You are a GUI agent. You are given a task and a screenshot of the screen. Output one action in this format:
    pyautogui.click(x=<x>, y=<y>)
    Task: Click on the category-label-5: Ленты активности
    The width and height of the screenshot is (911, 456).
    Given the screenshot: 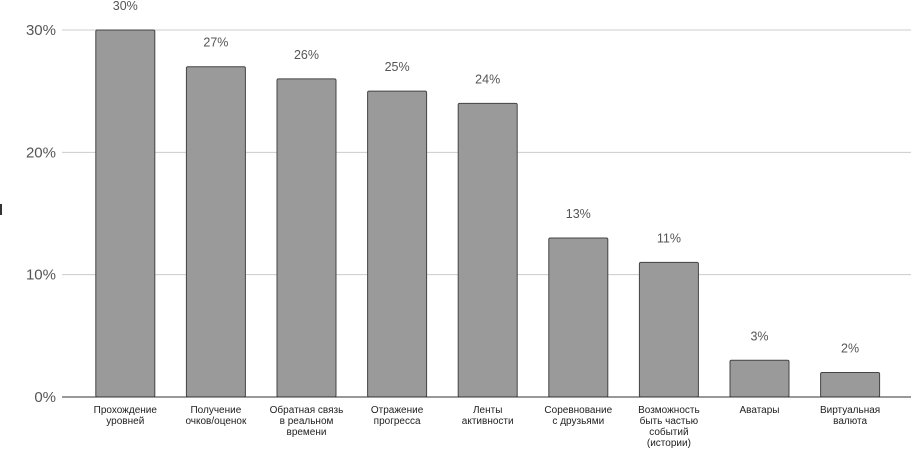 What is the action you would take?
    pyautogui.click(x=488, y=416)
    